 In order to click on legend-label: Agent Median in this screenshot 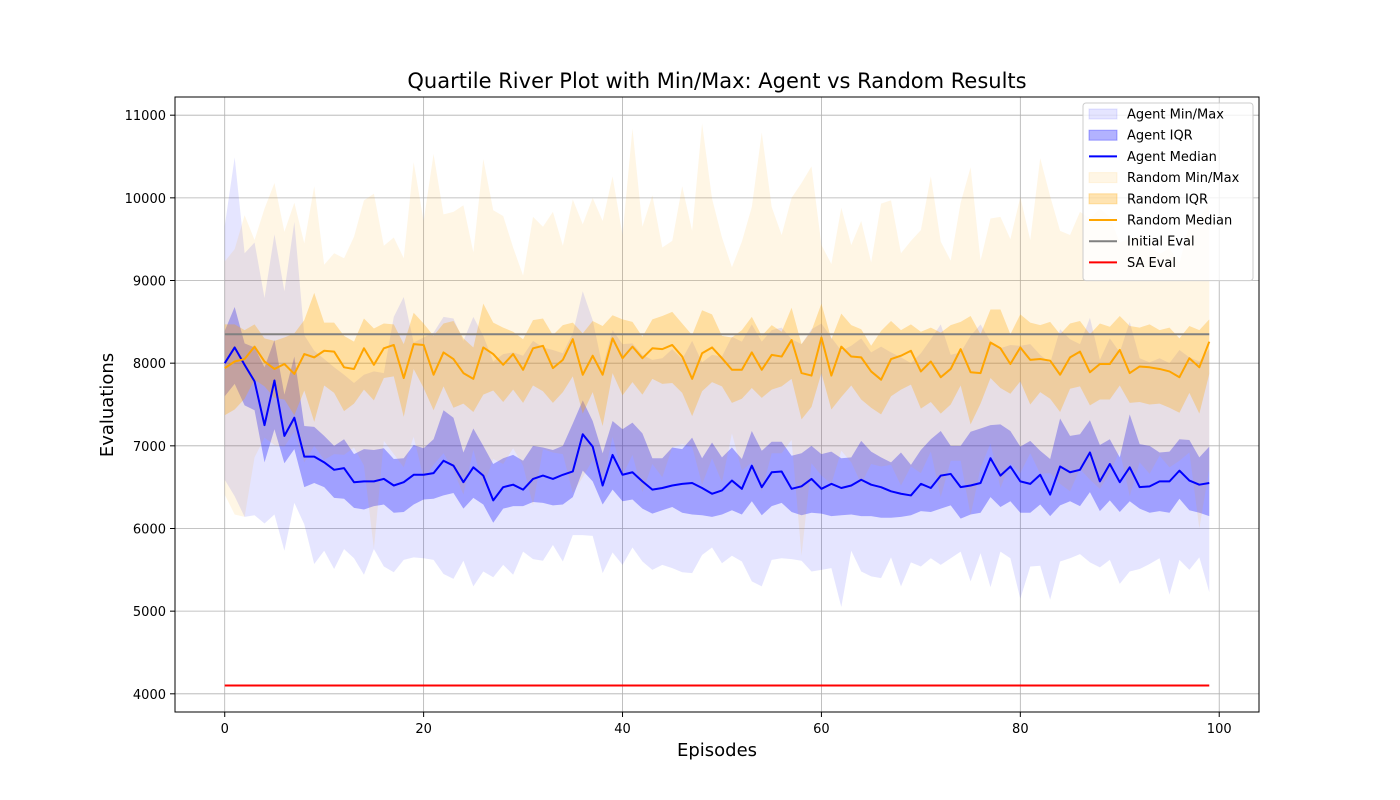, I will do `click(1172, 157)`.